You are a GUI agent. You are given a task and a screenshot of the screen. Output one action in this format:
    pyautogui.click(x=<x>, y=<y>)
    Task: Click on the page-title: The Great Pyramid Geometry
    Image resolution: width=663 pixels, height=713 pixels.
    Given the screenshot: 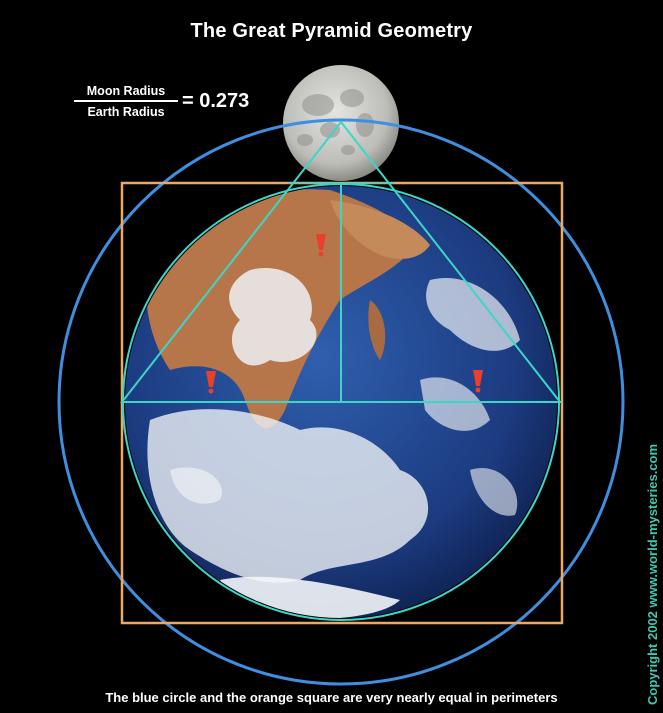 What is the action you would take?
    pyautogui.click(x=331, y=31)
    